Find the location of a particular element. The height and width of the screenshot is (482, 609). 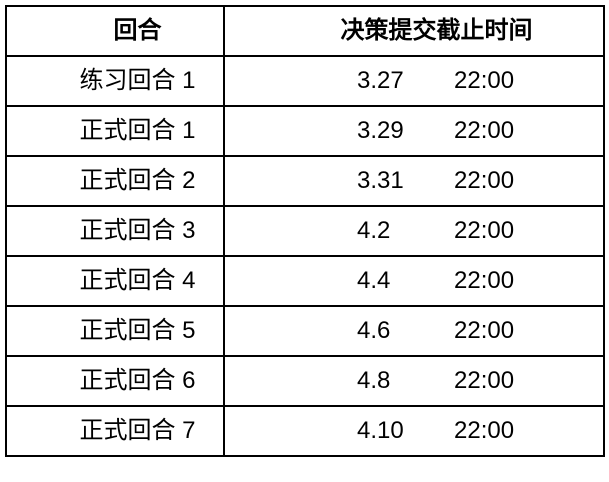

table-row: 正式回合 7 4.10 22:00 is located at coordinates (305, 431).